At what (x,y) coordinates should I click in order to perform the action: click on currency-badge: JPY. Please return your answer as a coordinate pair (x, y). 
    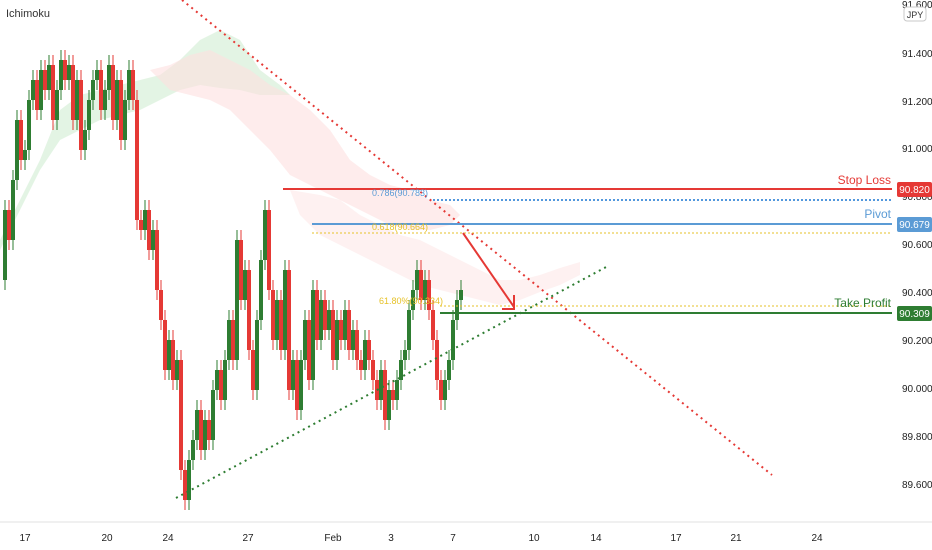
    Looking at the image, I should click on (915, 14).